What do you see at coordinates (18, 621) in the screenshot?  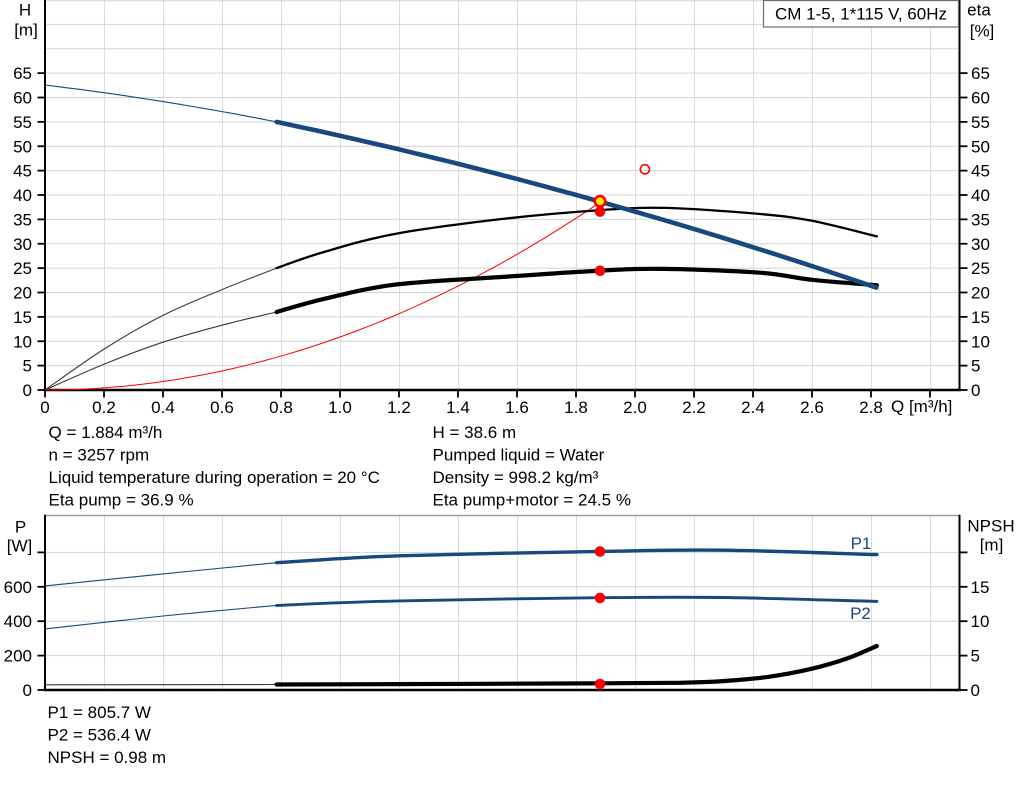 I see `svg-text: 400` at bounding box center [18, 621].